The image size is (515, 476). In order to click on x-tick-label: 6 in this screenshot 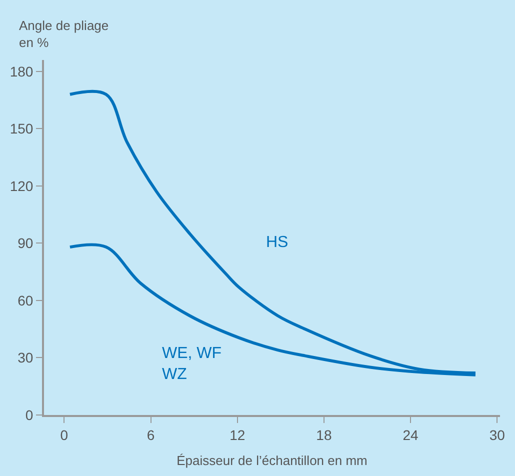, I will do `click(150, 434)`.